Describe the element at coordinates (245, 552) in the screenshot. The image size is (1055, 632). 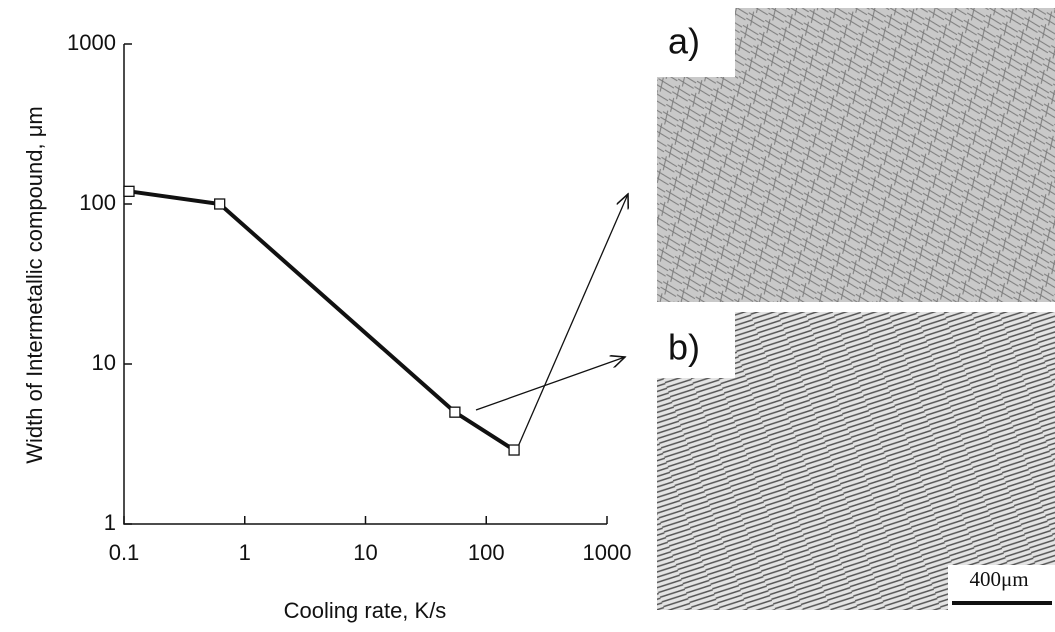
I see `x-tick-label: 1` at that location.